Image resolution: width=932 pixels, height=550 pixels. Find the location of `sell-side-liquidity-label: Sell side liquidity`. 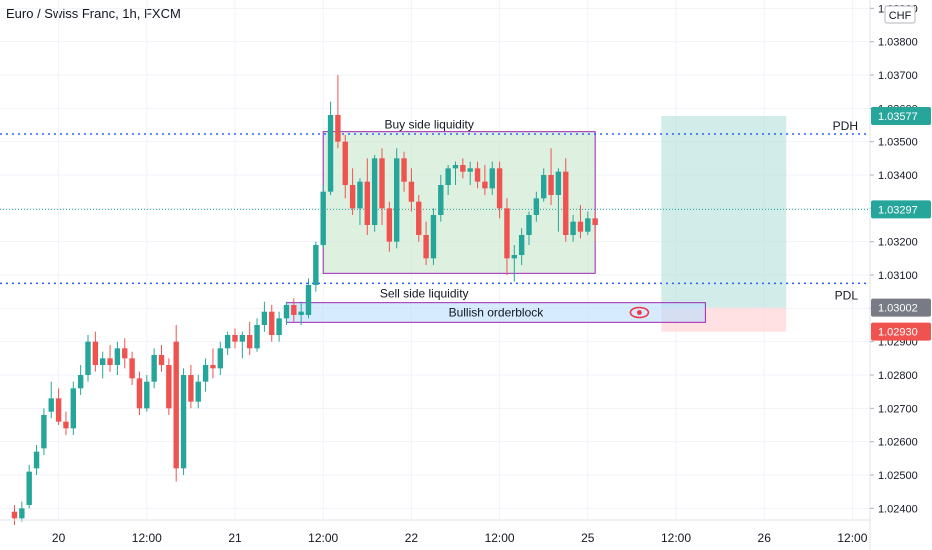

sell-side-liquidity-label: Sell side liquidity is located at coordinates (424, 293).